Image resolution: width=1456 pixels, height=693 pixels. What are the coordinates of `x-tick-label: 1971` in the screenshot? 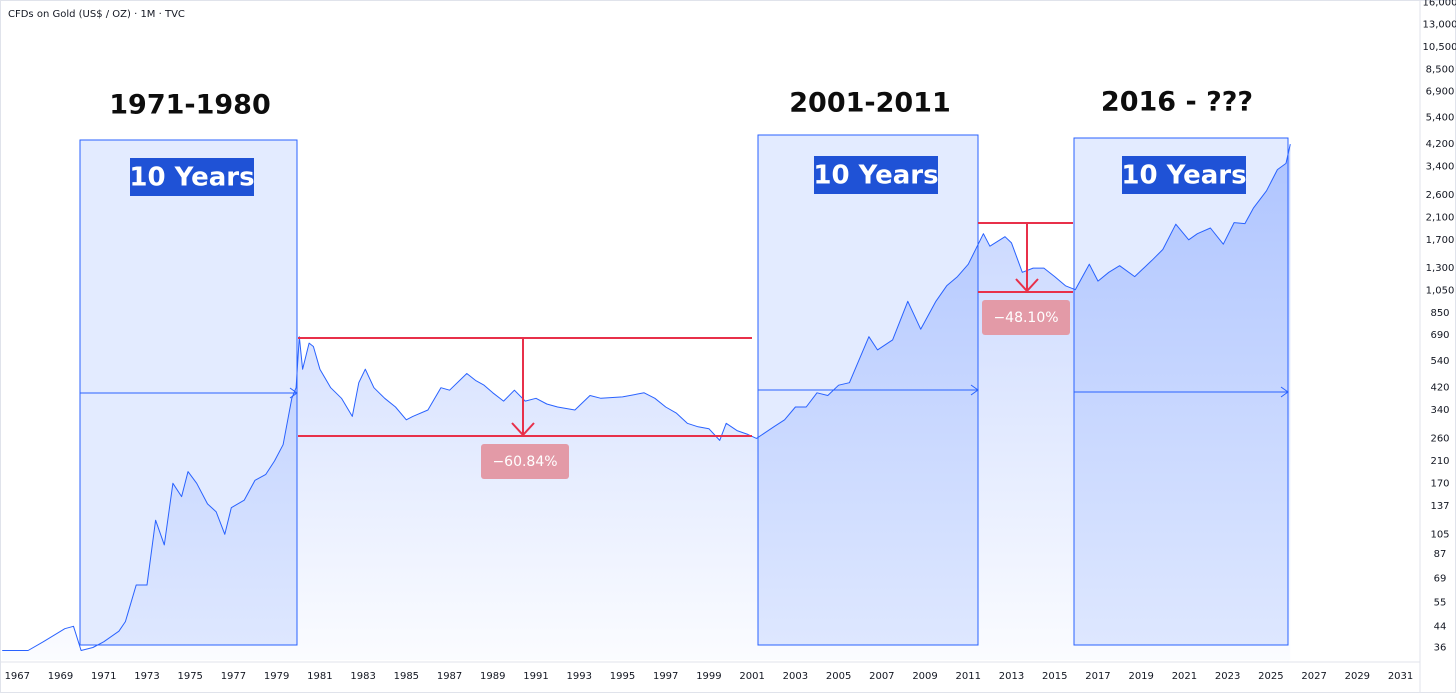 It's located at (103, 676).